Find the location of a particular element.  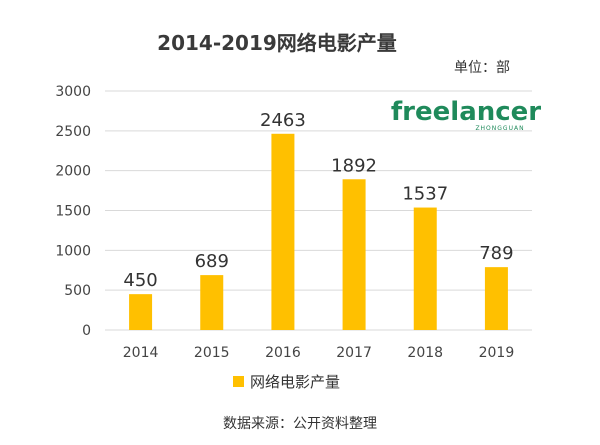

logo-subtext: ZHONGGUAN is located at coordinates (499, 128).